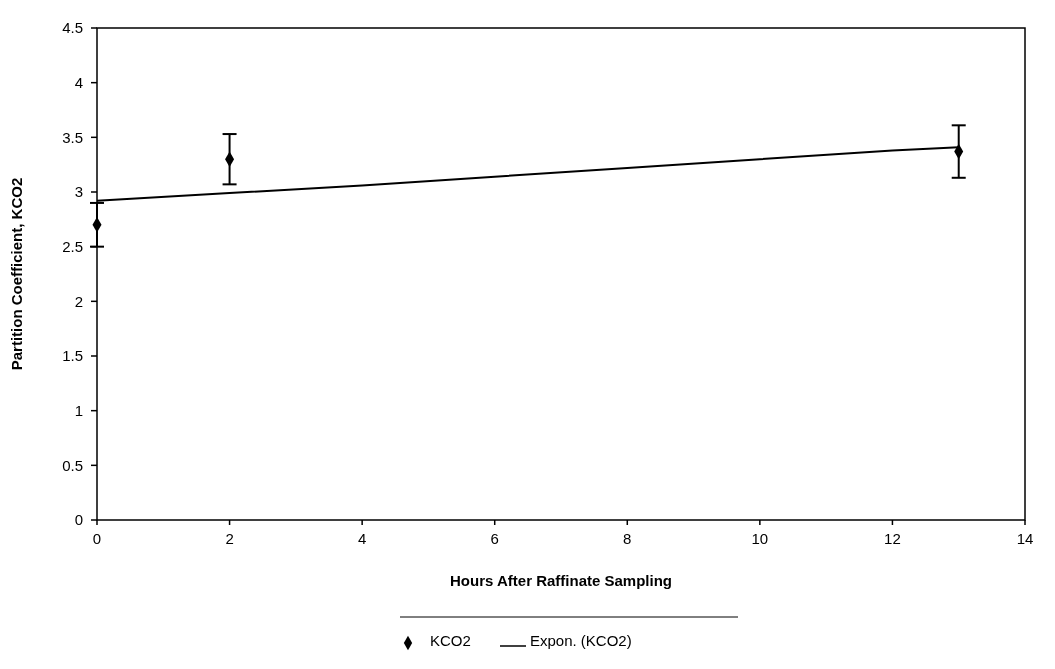  What do you see at coordinates (229, 538) in the screenshot?
I see `x-tick-label: 2` at bounding box center [229, 538].